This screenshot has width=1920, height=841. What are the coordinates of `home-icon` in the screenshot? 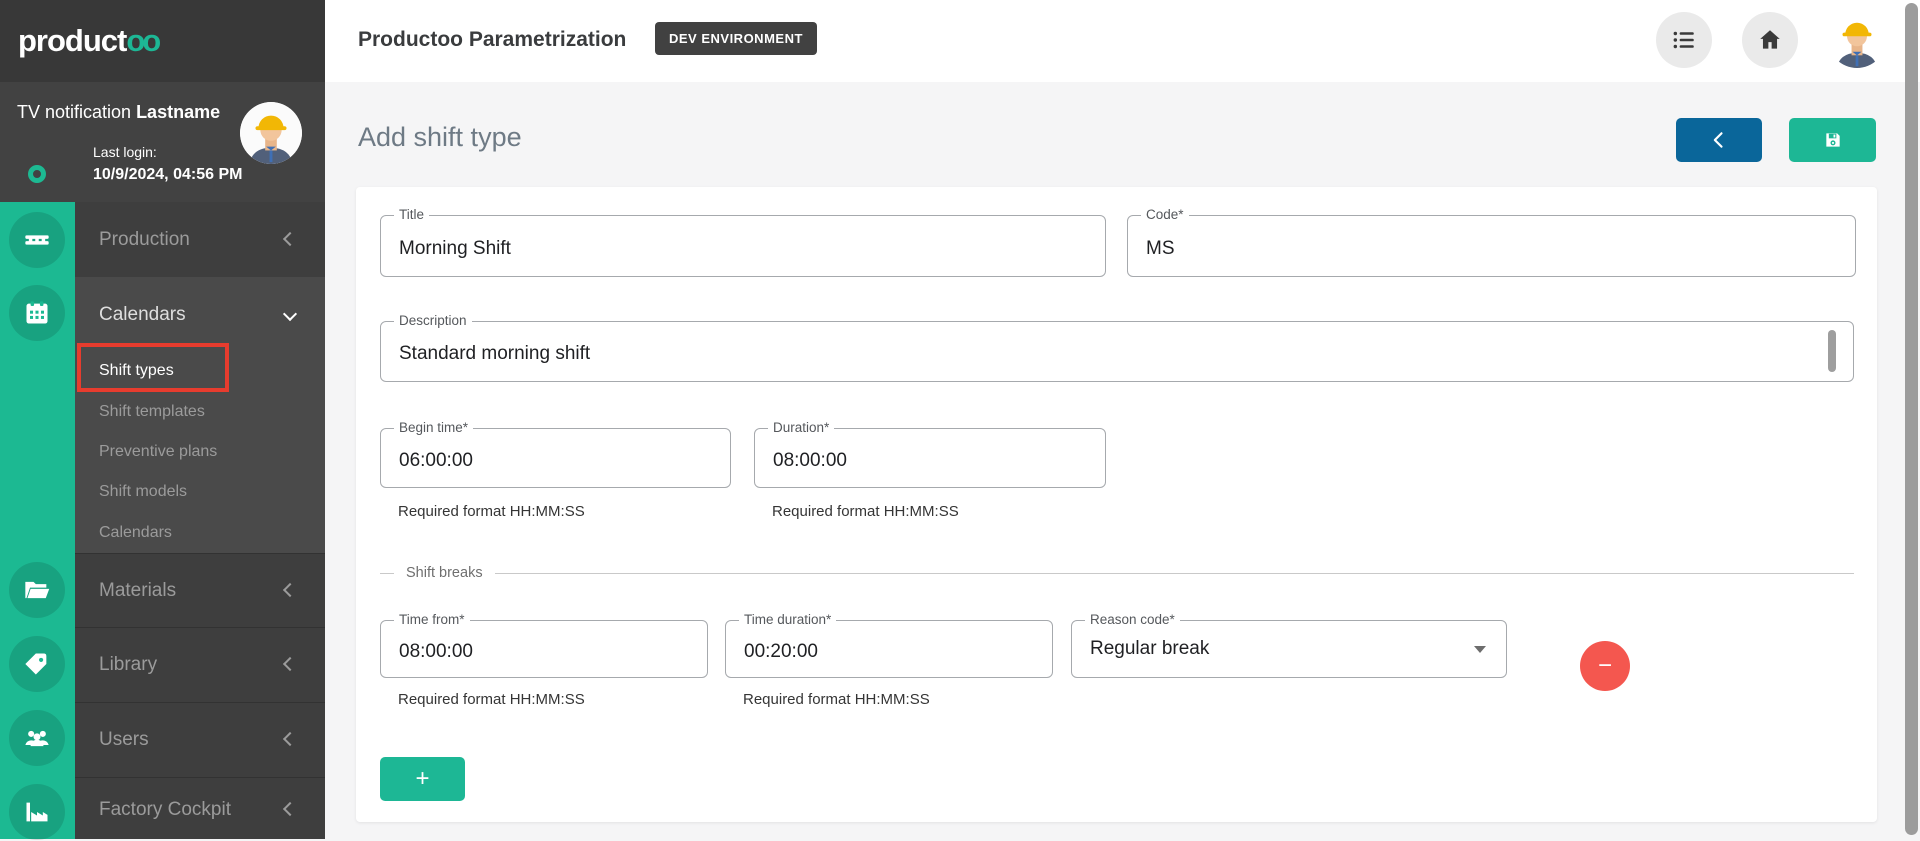 It's located at (1770, 39).